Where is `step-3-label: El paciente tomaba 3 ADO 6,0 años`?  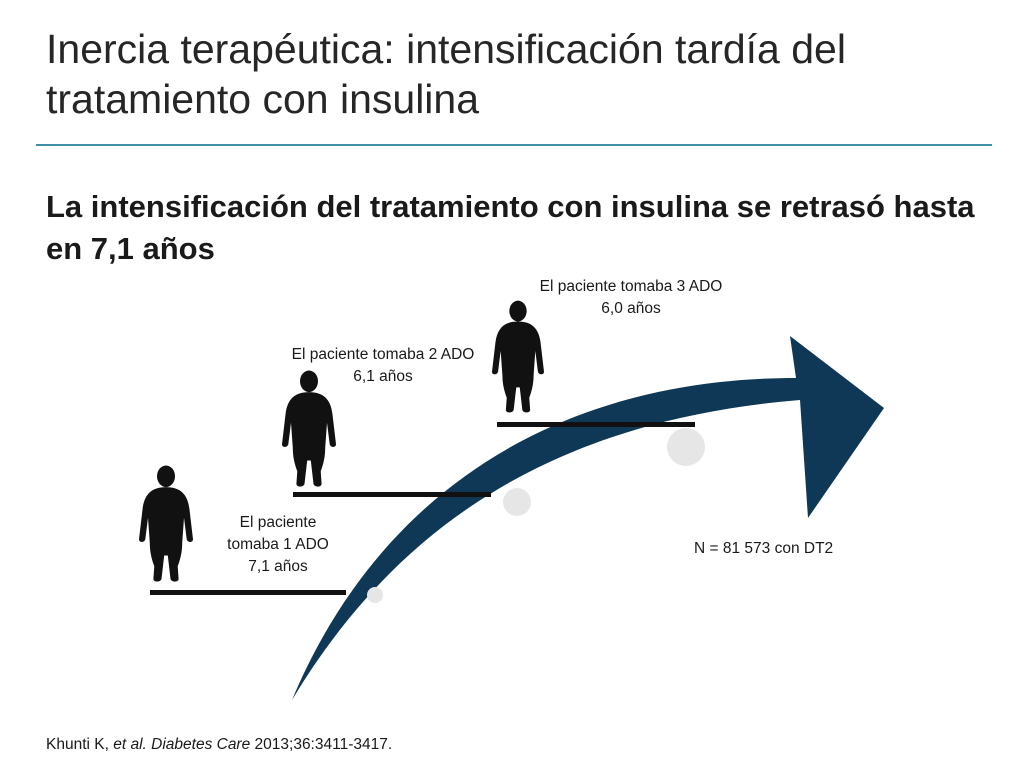 step-3-label: El paciente tomaba 3 ADO 6,0 años is located at coordinates (631, 297).